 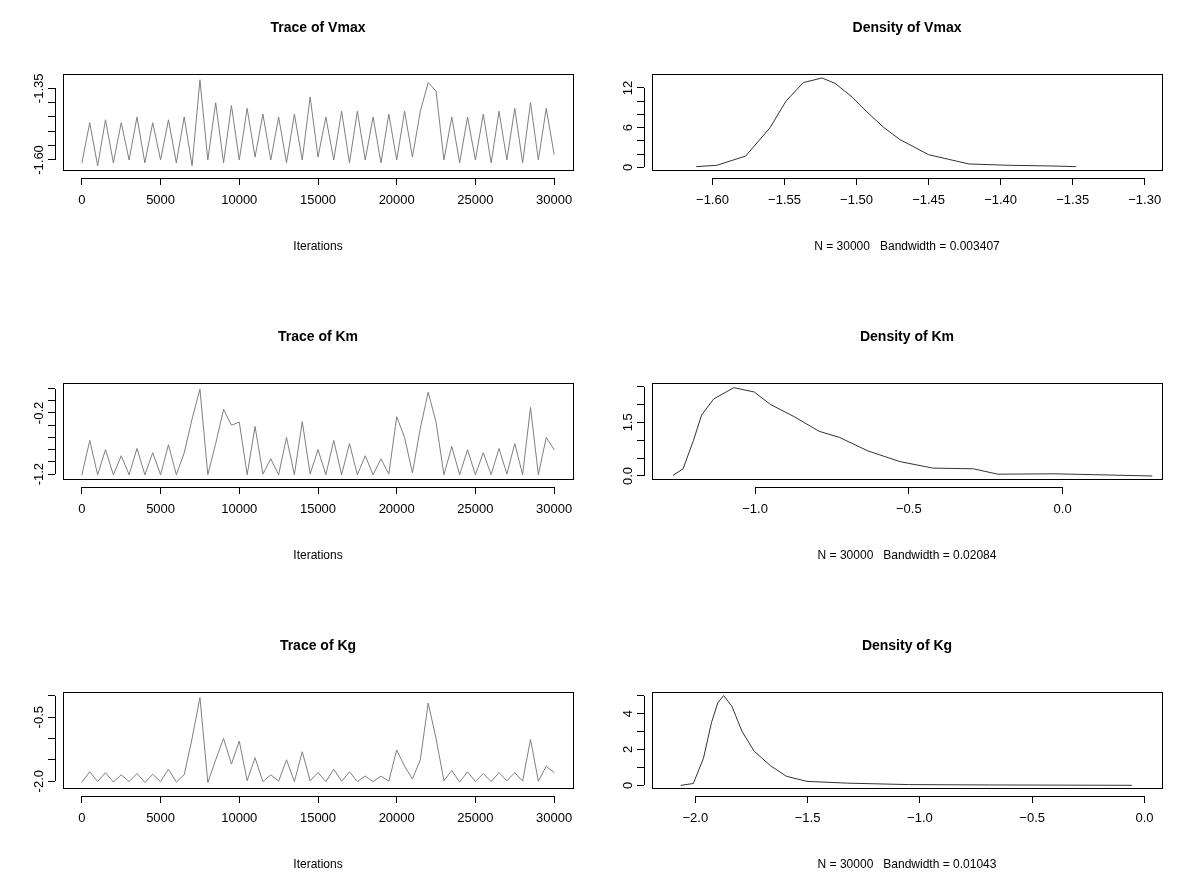 I want to click on y-tick-label: 0.0, so click(x=627, y=475).